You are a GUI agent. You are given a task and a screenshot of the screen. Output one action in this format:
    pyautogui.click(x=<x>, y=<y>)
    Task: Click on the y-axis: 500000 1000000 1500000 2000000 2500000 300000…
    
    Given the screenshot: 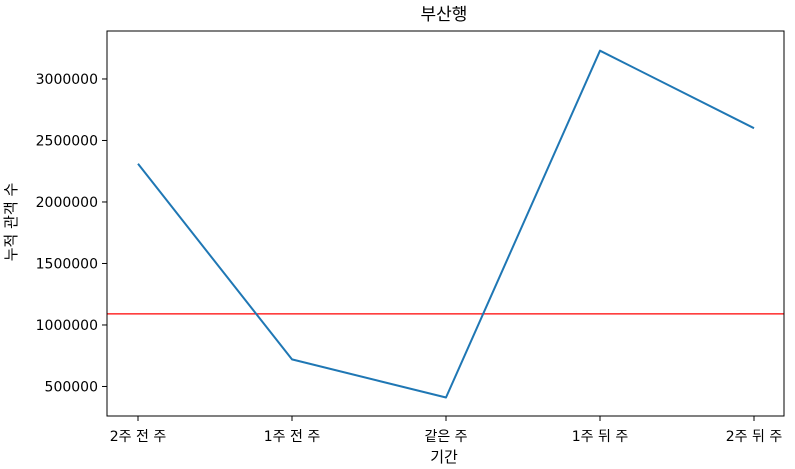 What is the action you would take?
    pyautogui.click(x=71, y=233)
    